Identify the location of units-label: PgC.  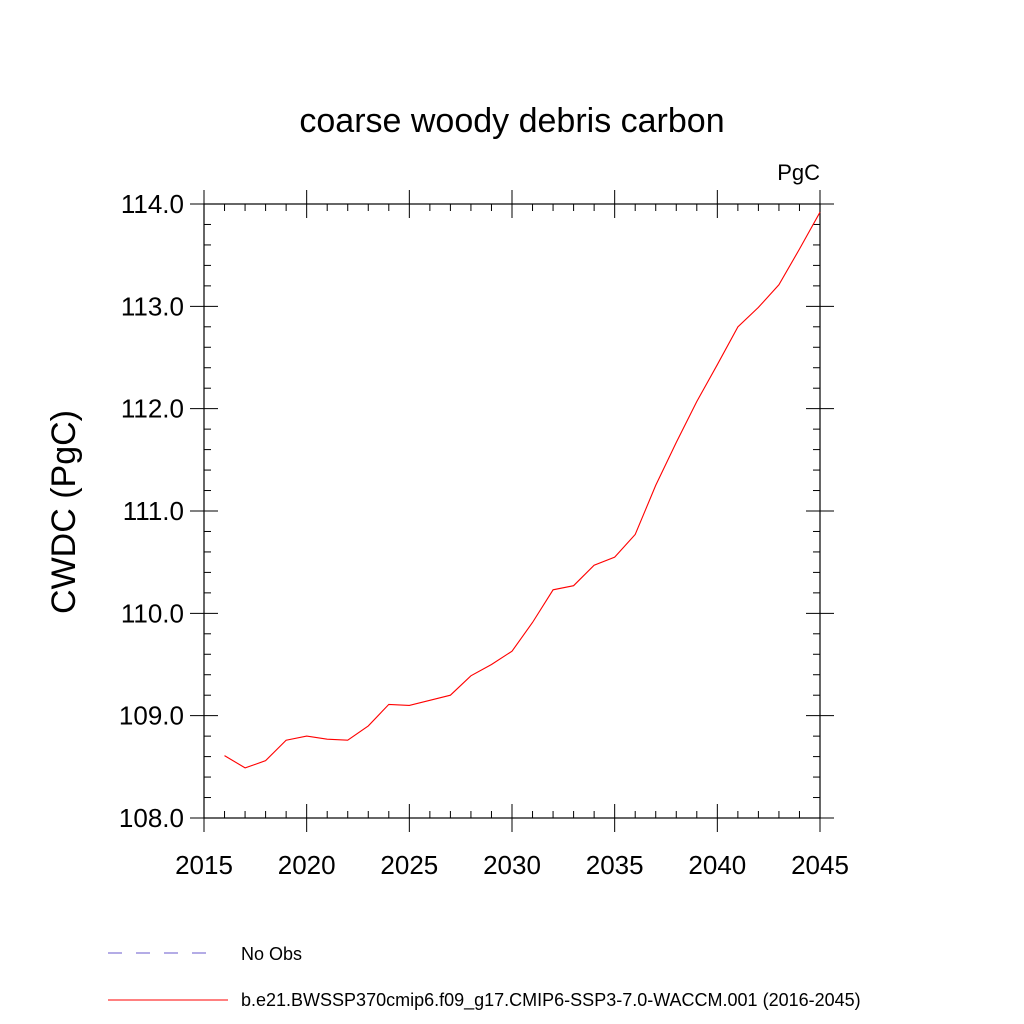
(798, 172).